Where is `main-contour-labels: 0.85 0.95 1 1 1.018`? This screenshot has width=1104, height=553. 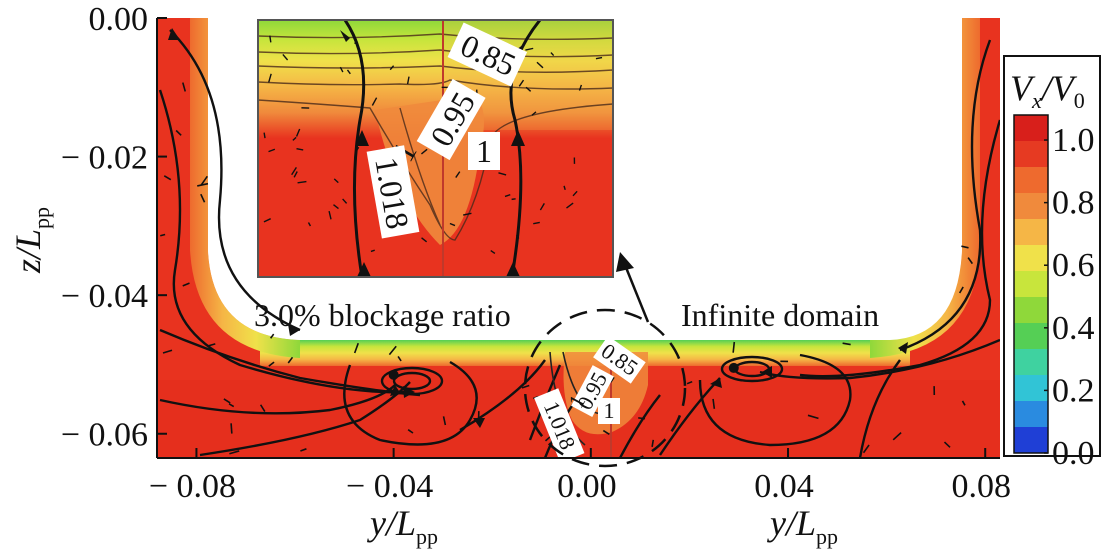
main-contour-labels: 0.85 0.95 1 1 1.018 is located at coordinates (590, 399).